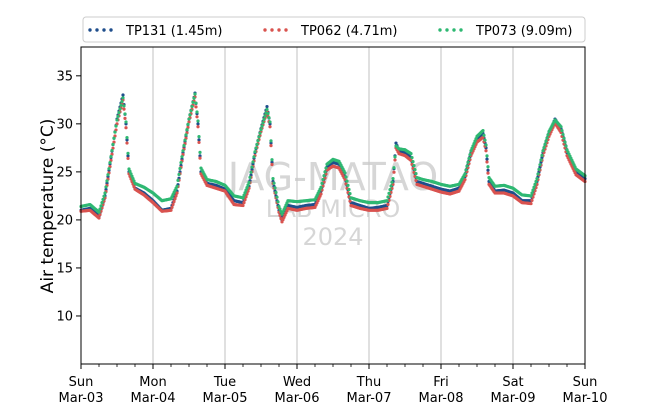 Image resolution: width=650 pixels, height=409 pixels. Describe the element at coordinates (368, 382) in the screenshot. I see `x-tick-day: Thu` at that location.